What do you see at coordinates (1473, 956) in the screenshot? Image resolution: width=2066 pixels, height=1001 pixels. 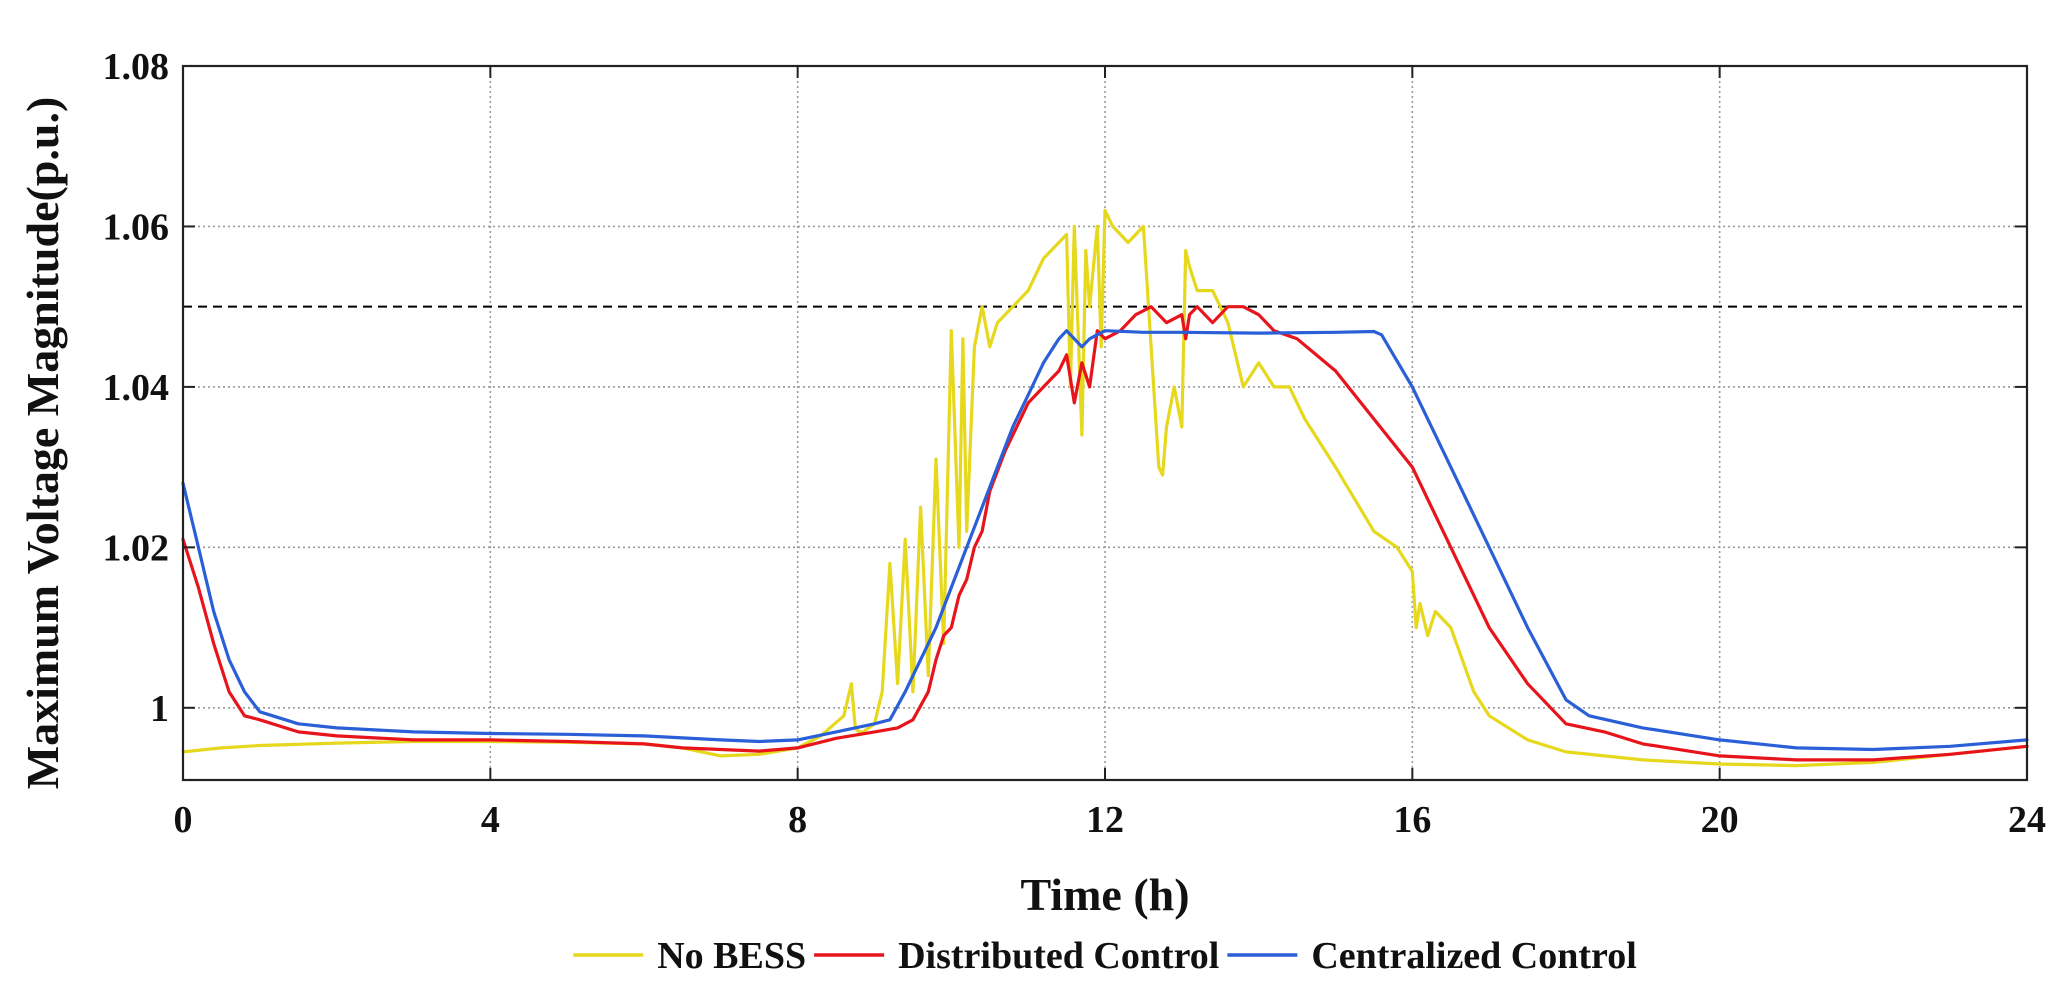 I see `legend-label: Centralized Control` at bounding box center [1473, 956].